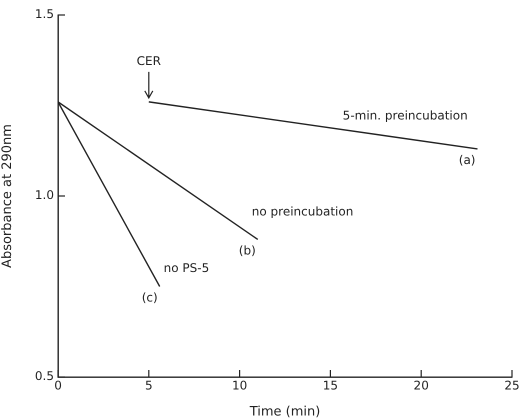  What do you see at coordinates (240, 385) in the screenshot?
I see `x-tick-label: 10` at bounding box center [240, 385].